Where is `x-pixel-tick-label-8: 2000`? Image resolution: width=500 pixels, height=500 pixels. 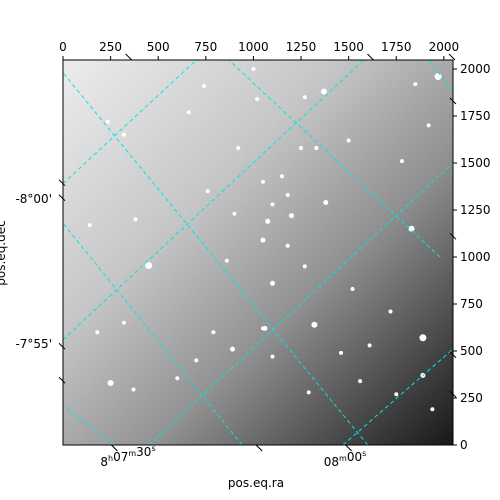
x-pixel-tick-label-8: 2000 is located at coordinates (444, 47).